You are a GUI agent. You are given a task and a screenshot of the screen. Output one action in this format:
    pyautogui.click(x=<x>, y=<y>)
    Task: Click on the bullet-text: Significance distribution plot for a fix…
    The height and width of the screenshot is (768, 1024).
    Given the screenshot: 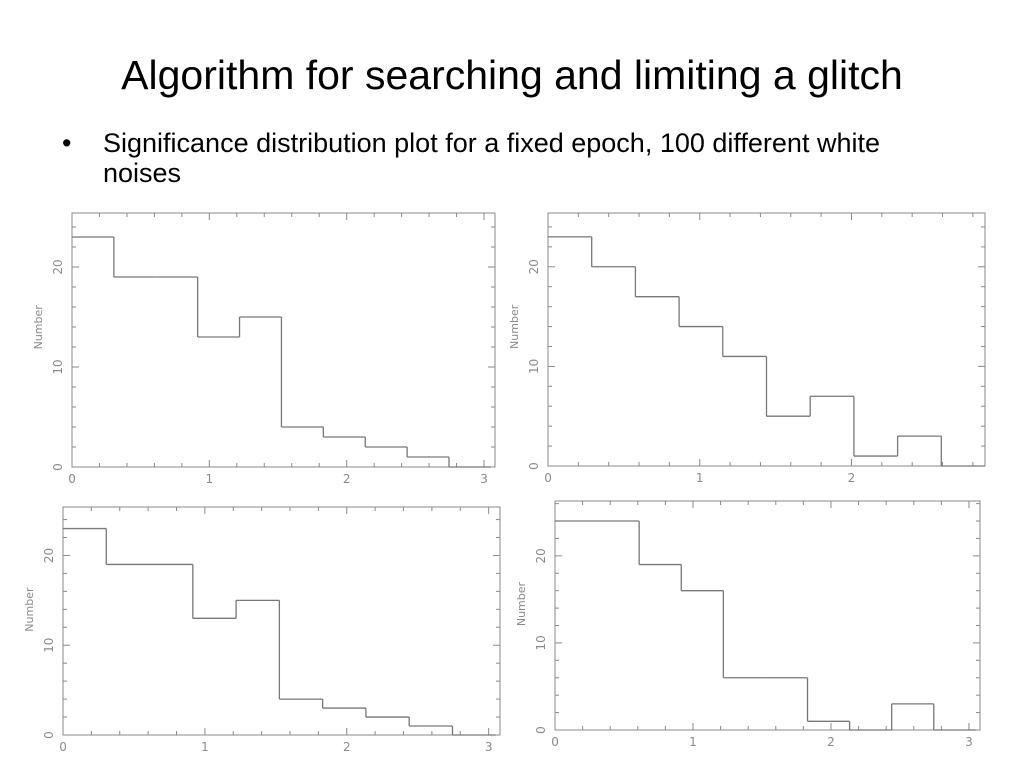 What is the action you would take?
    pyautogui.click(x=491, y=158)
    